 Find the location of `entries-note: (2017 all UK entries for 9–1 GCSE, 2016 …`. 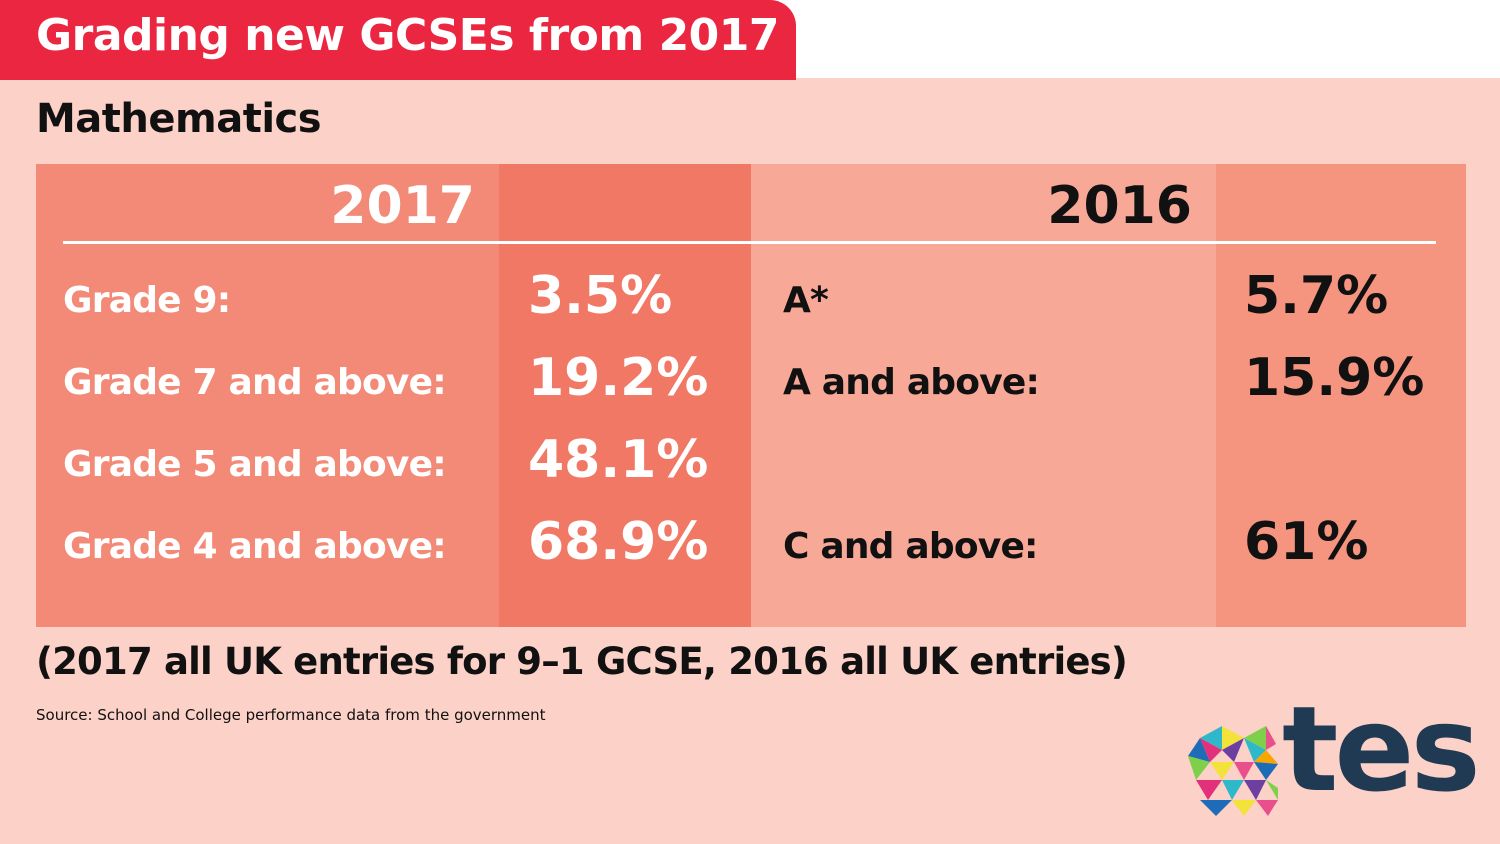

entries-note: (2017 all UK entries for 9–1 GCSE, 2016 … is located at coordinates (582, 661).